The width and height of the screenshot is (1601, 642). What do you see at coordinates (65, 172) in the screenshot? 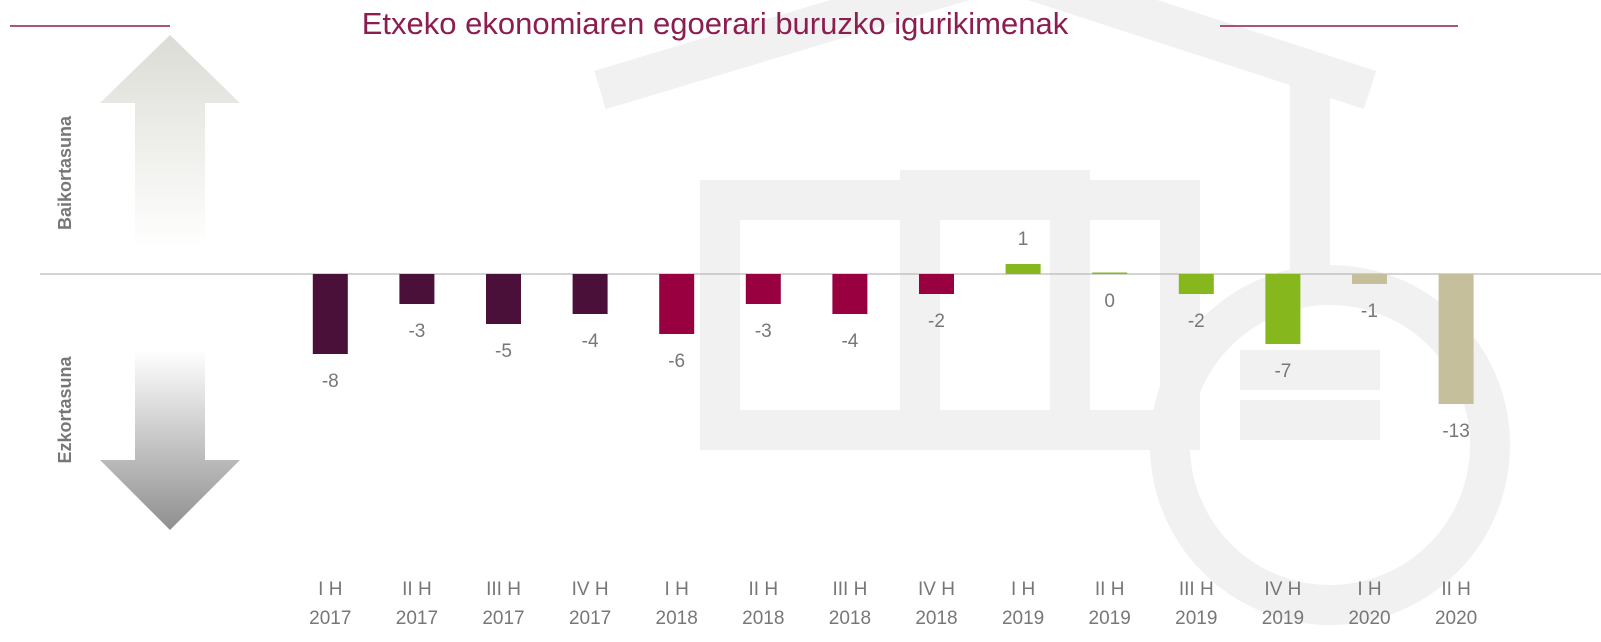
I see `upper-label: Baikortasuna` at bounding box center [65, 172].